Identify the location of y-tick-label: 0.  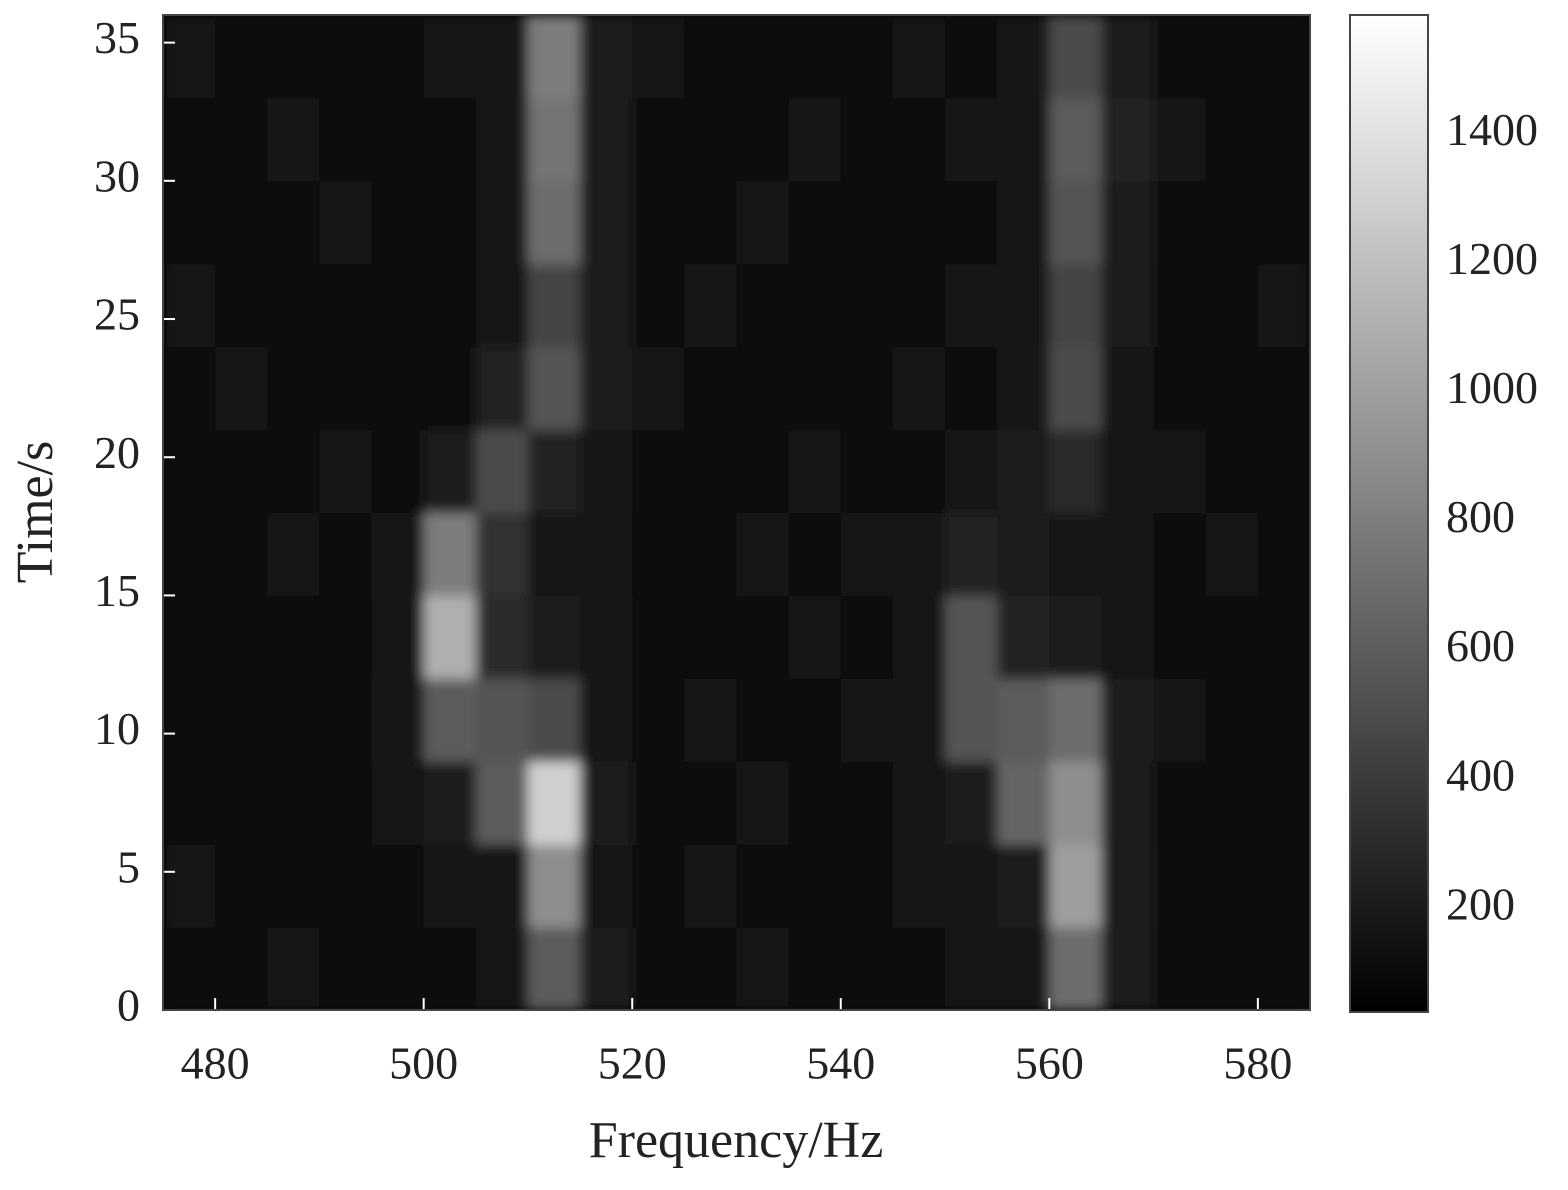
(128, 1005).